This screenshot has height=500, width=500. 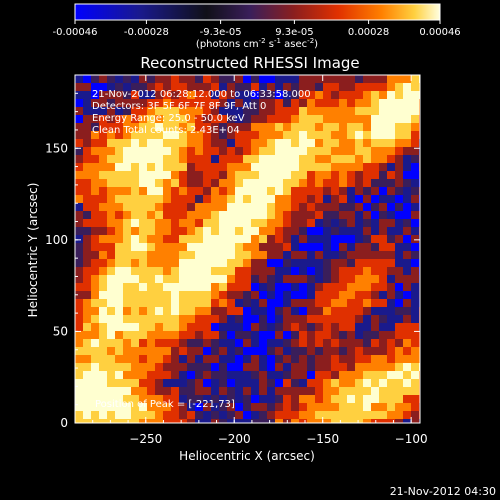 I want to click on x-axis-label: Heliocentric X (arcsec), so click(x=247, y=456).